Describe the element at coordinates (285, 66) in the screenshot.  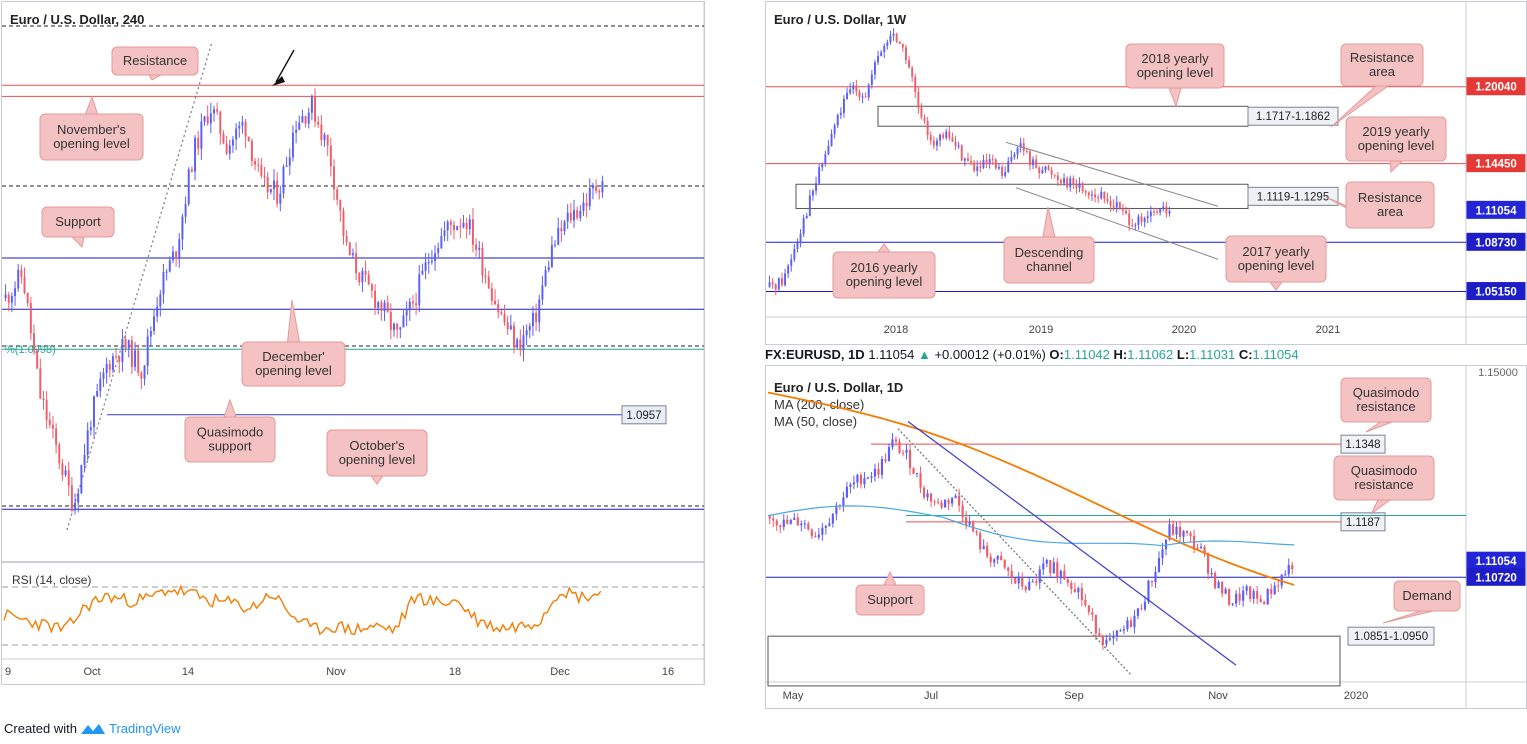
I see `arrow-line` at that location.